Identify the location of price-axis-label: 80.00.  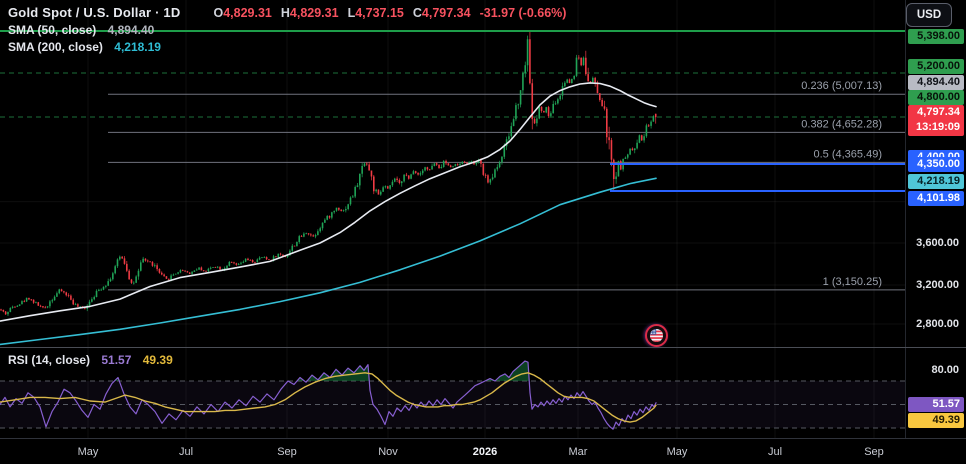
(945, 369).